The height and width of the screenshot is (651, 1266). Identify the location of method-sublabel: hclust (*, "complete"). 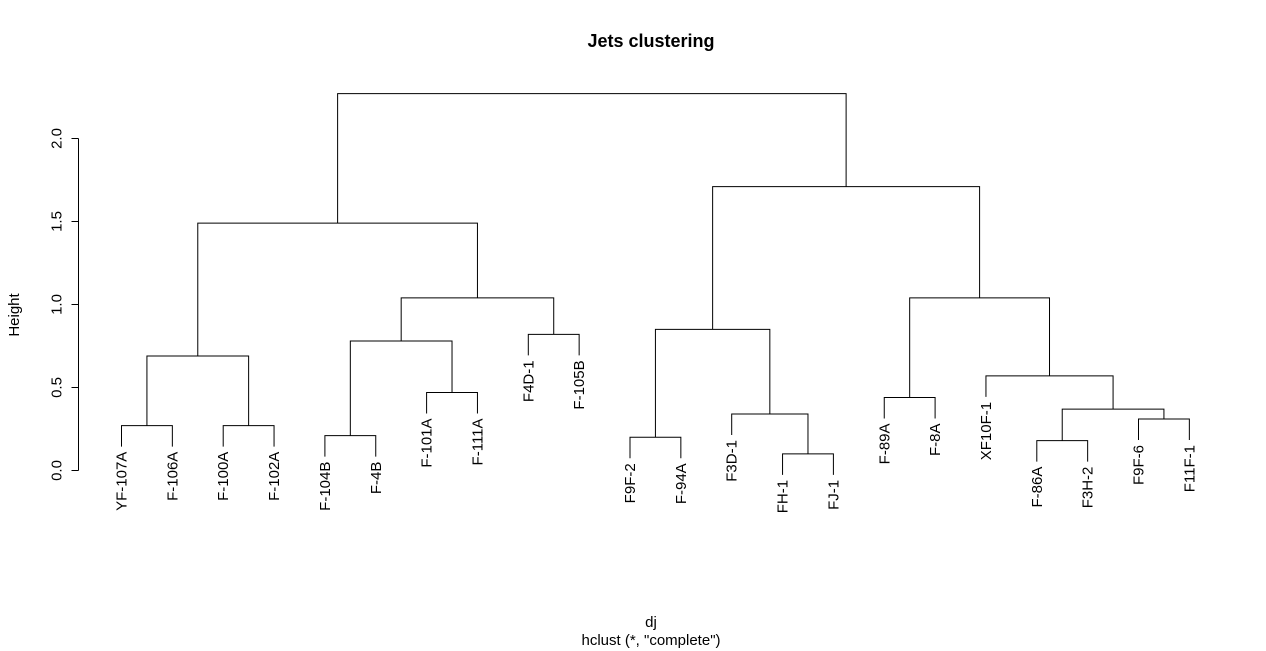
(650, 640).